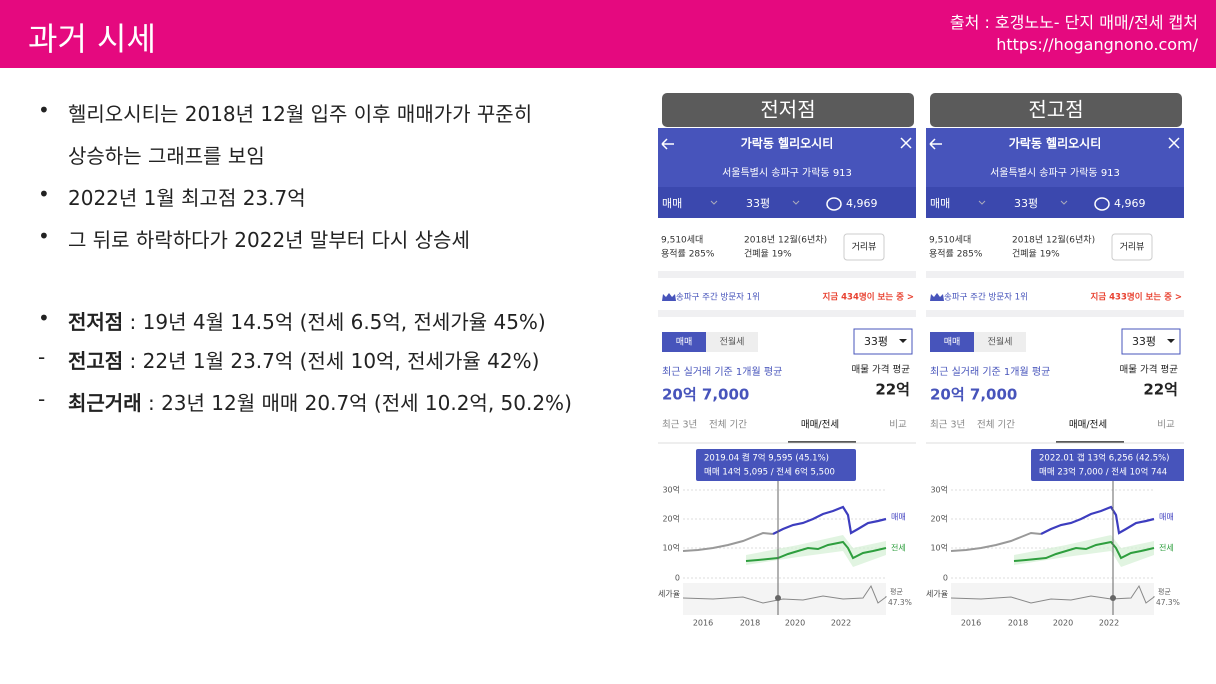  I want to click on bcr: 건폐율 19%, so click(1036, 254).